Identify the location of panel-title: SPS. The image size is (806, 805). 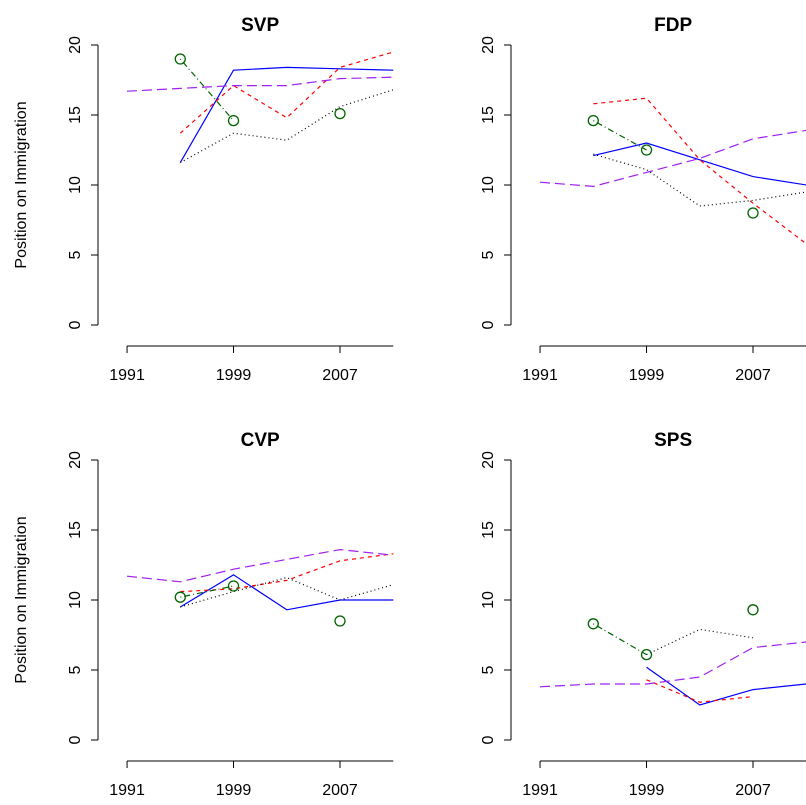
(673, 440).